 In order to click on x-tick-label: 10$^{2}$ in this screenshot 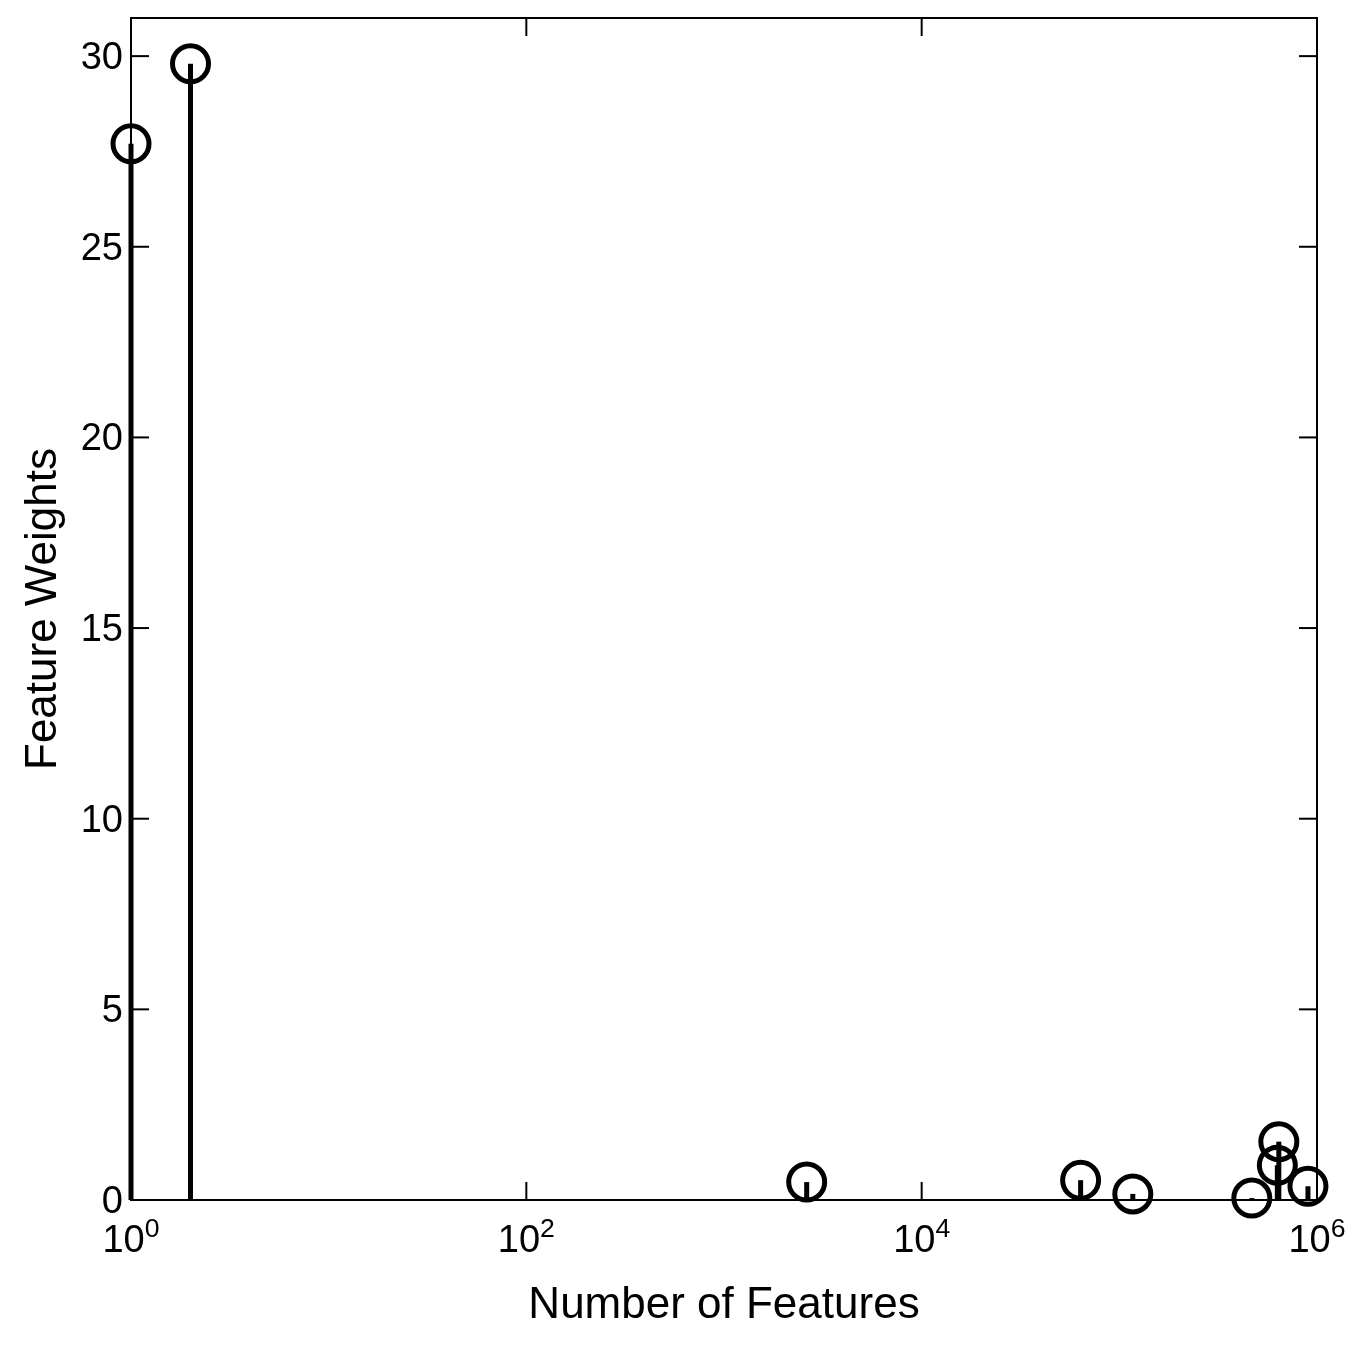, I will do `click(526, 1236)`.